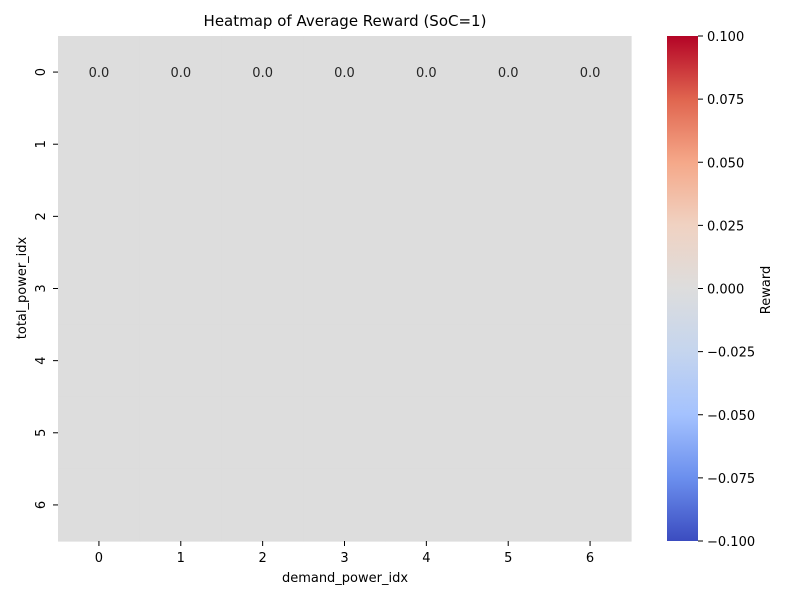 This screenshot has height=600, width=800. What do you see at coordinates (181, 361) in the screenshot?
I see `heatmap-cell-r4-c1` at bounding box center [181, 361].